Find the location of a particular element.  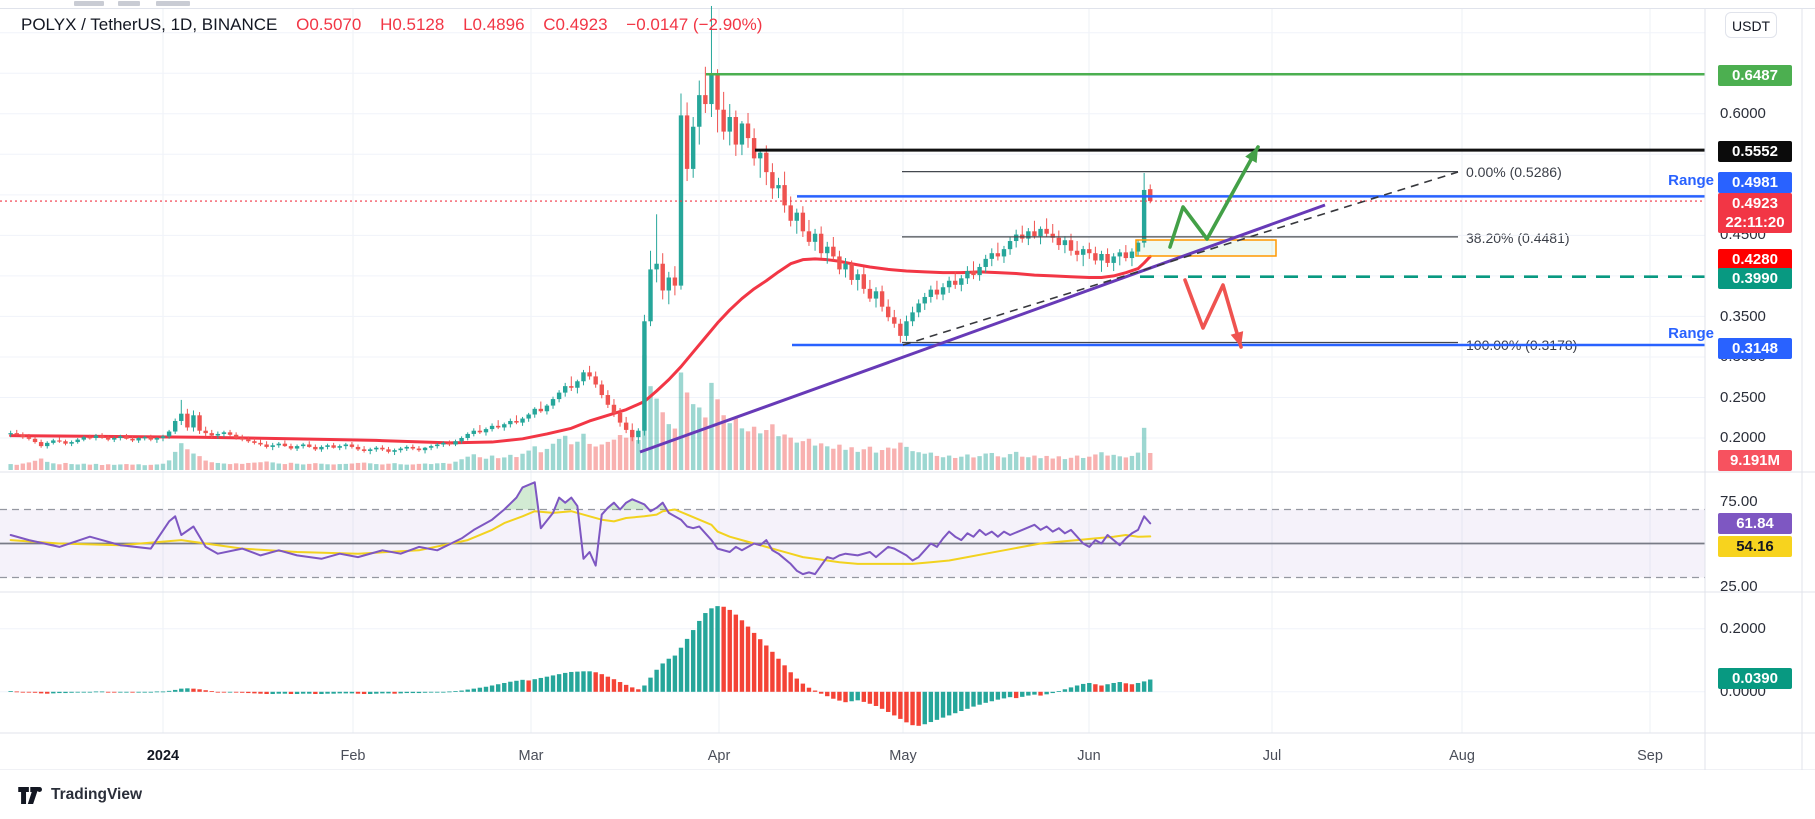

top-toolbar-strip is located at coordinates (907, 4).